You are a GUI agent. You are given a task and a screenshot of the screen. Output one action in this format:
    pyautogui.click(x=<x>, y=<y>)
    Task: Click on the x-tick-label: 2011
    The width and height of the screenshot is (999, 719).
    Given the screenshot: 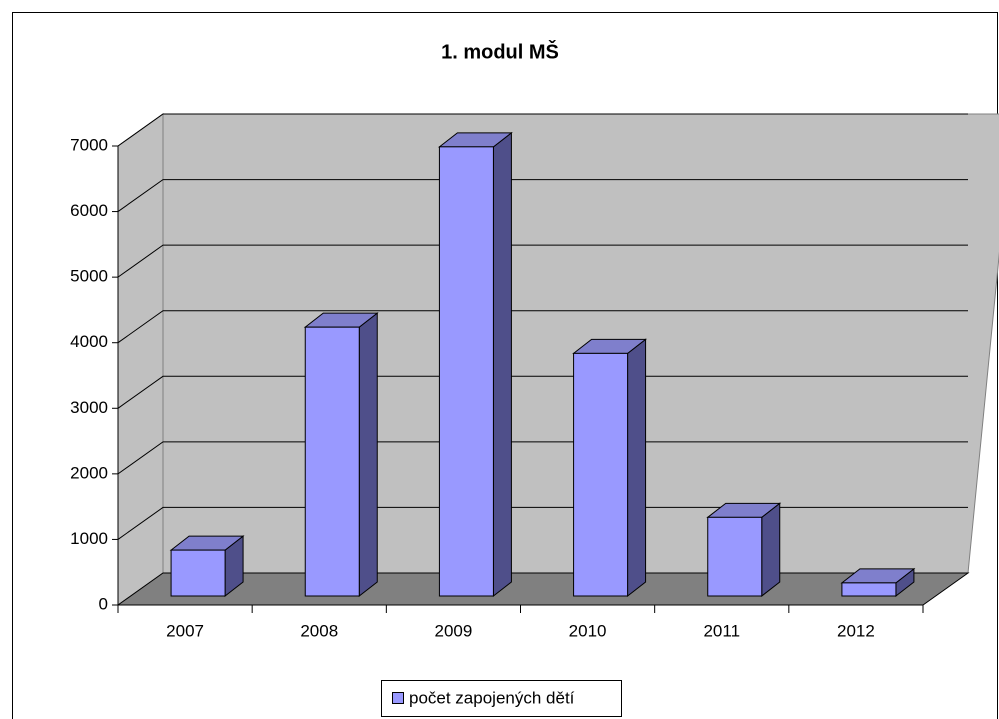 What is the action you would take?
    pyautogui.click(x=721, y=630)
    